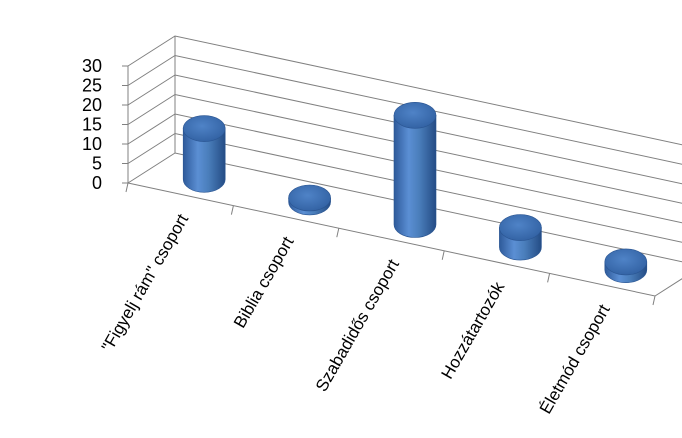 This screenshot has height=438, width=682. What do you see at coordinates (264, 282) in the screenshot?
I see `x-tick-label: Biblia csoport` at bounding box center [264, 282].